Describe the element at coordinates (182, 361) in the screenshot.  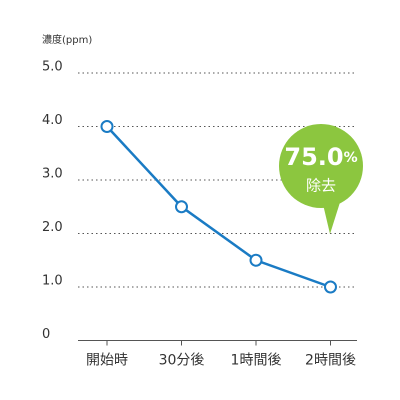
I see `x-tick-label: 30分後` at that location.